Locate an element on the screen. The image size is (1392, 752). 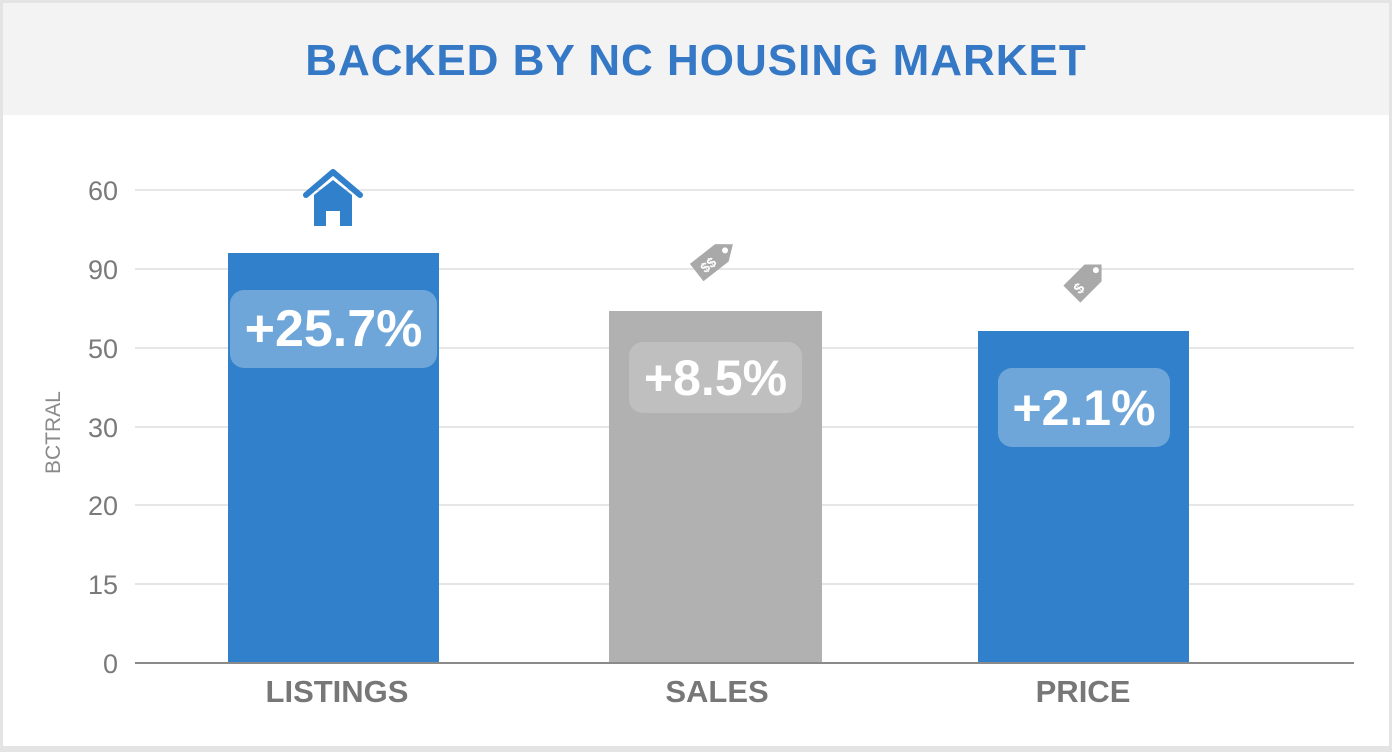
chart-header: BACKED BY NC HOUSING MARKET is located at coordinates (696, 59).